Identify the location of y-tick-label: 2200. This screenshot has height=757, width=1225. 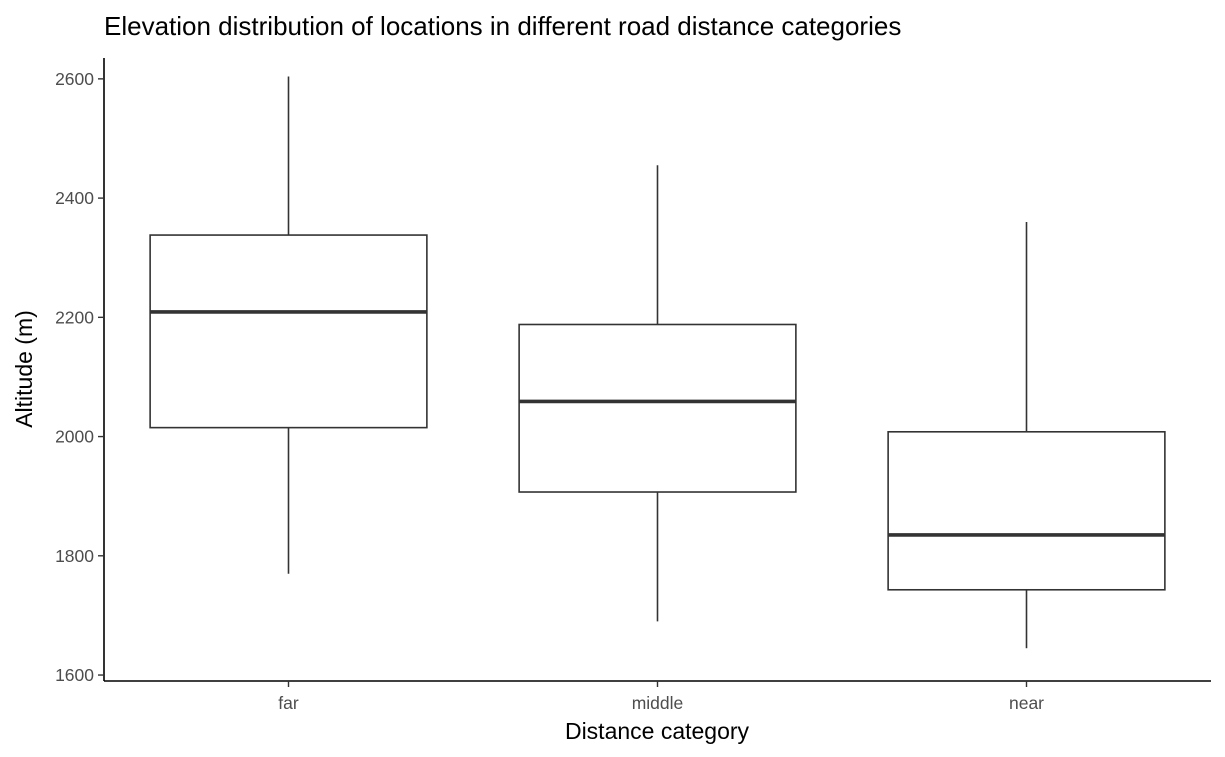
(74, 317).